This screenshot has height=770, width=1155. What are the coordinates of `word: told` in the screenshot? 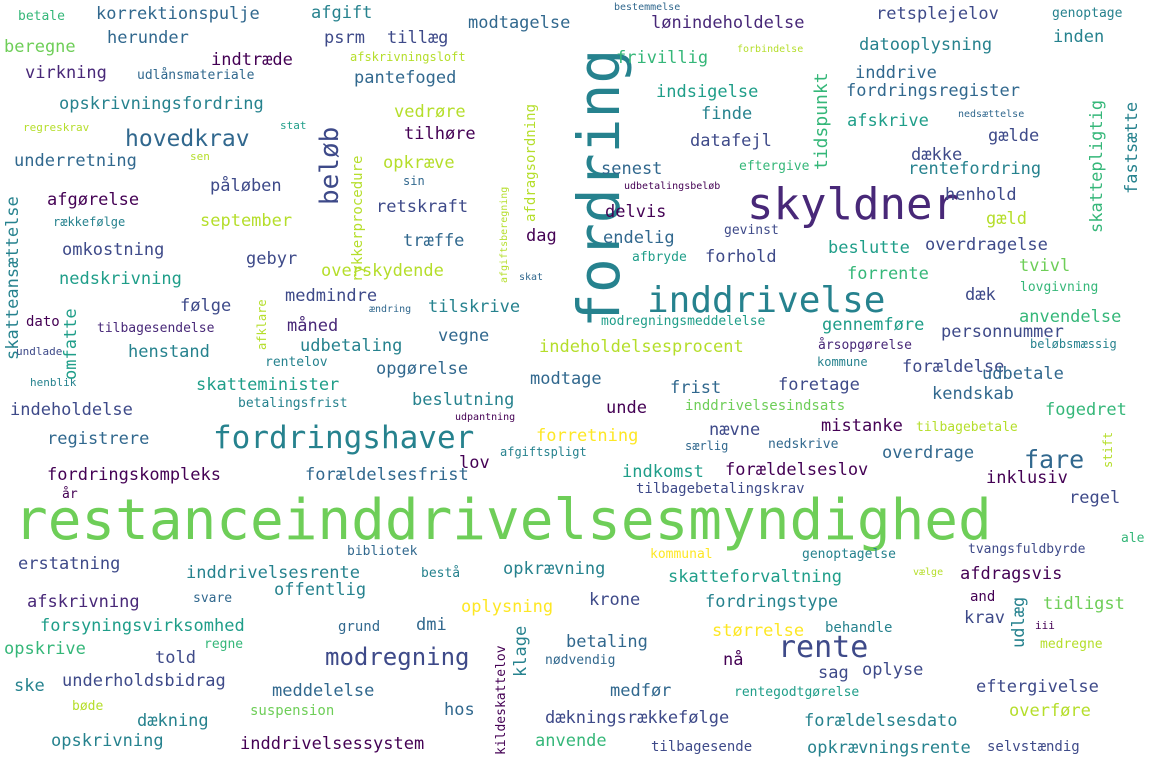 It's located at (175, 658).